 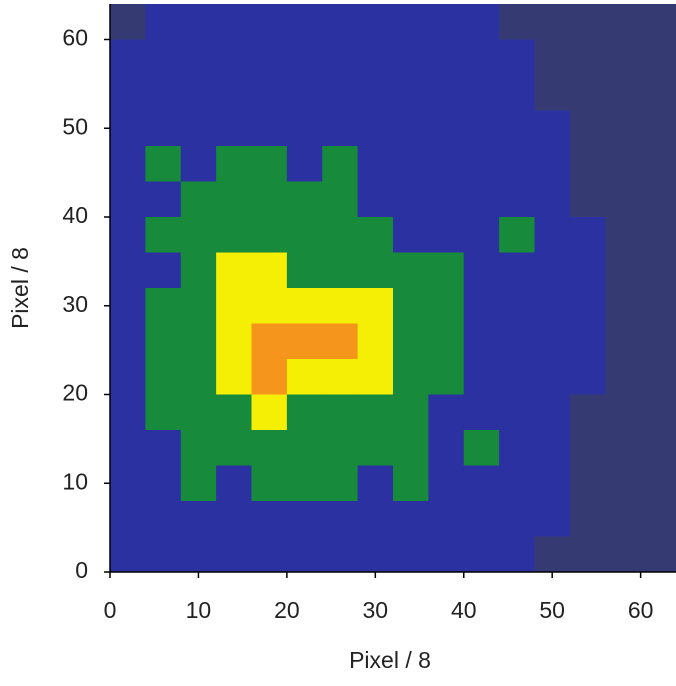 I want to click on x-tick-label: 60, so click(x=641, y=610).